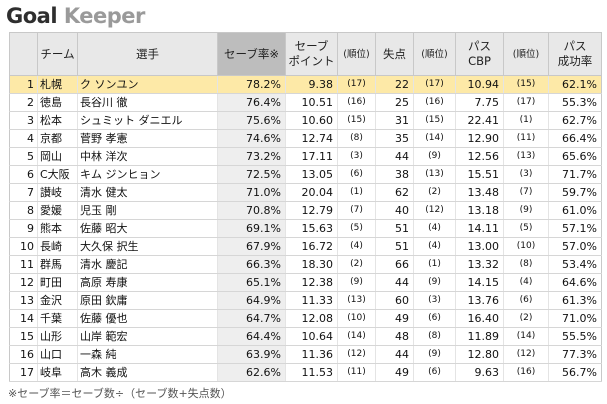 Image resolution: width=607 pixels, height=404 pixels. Describe the element at coordinates (57, 102) in the screenshot. I see `team-cell: 徳島` at that location.